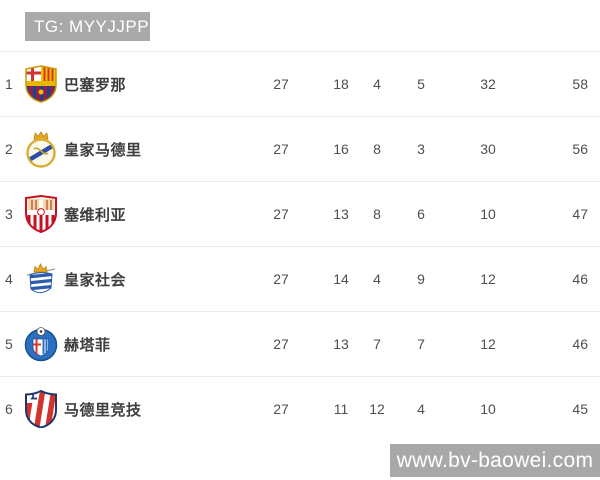 The height and width of the screenshot is (480, 600). What do you see at coordinates (41, 344) in the screenshot?
I see `getafe-crest-icon` at bounding box center [41, 344].